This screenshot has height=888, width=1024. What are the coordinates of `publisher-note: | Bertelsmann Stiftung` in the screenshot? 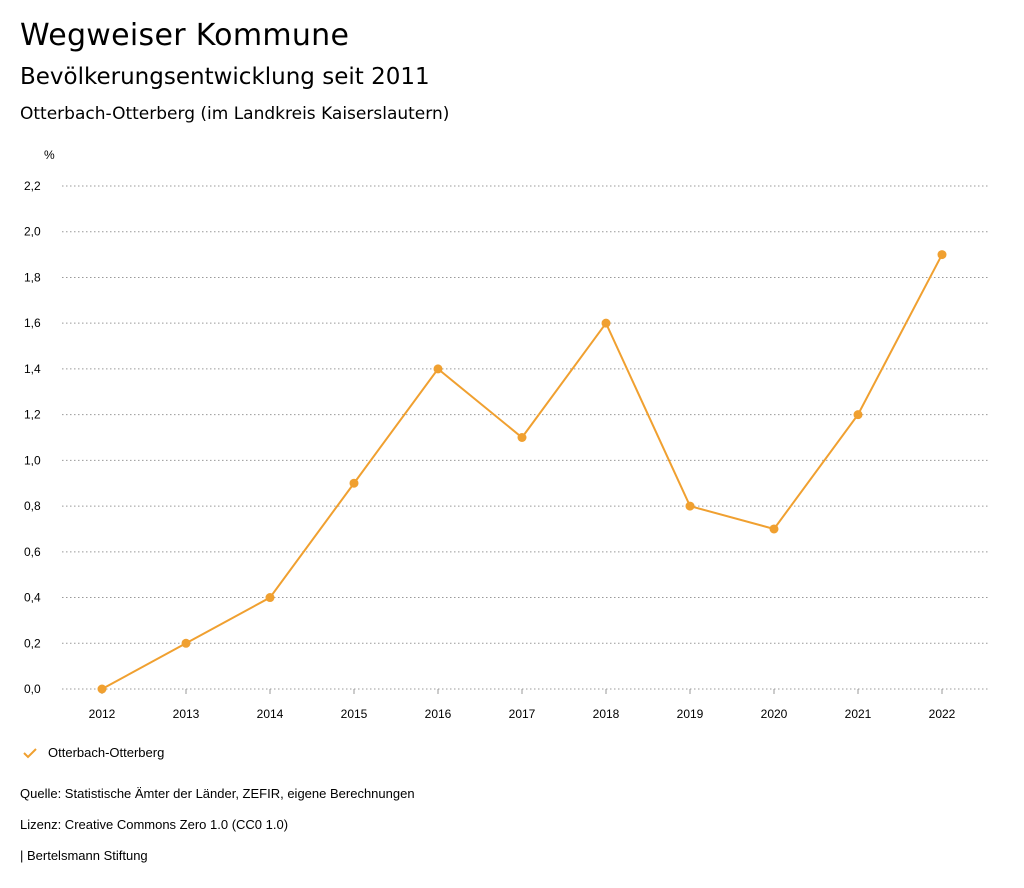 It's located at (84, 855).